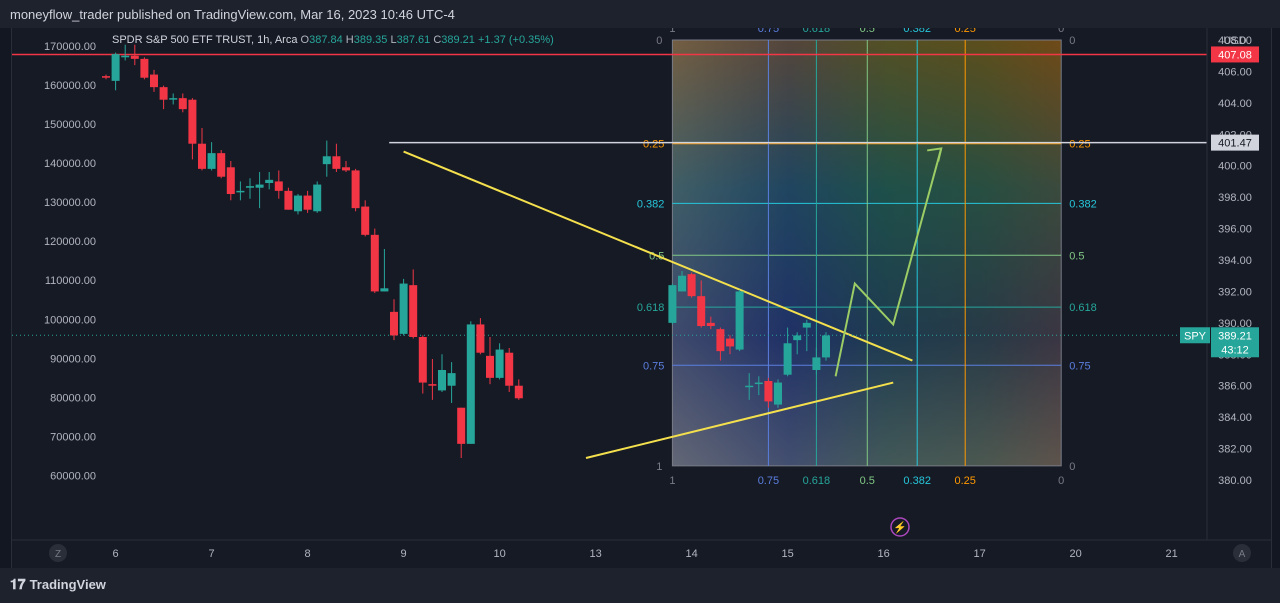 The width and height of the screenshot is (1280, 603). Describe the element at coordinates (1076, 256) in the screenshot. I see `fib-level-label-right-2: 0.5` at that location.